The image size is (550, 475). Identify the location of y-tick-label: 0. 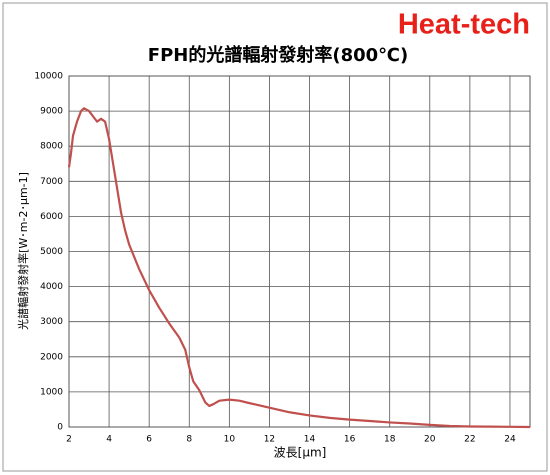
(60, 428).